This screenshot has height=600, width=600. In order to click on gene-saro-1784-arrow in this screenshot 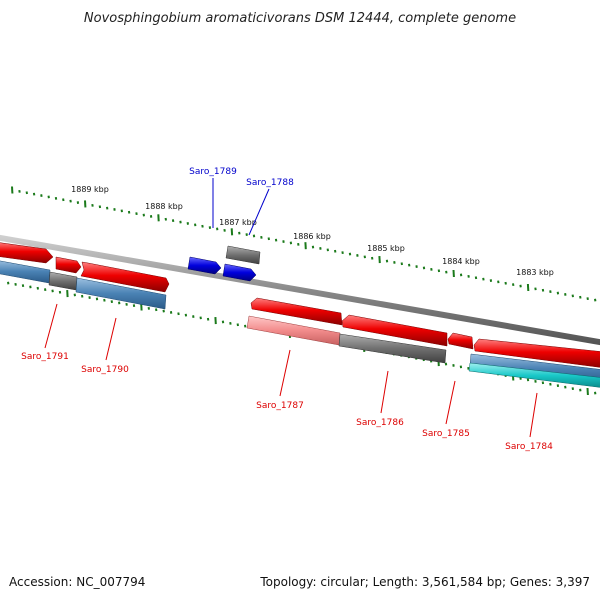, I will do `click(536, 353)`.